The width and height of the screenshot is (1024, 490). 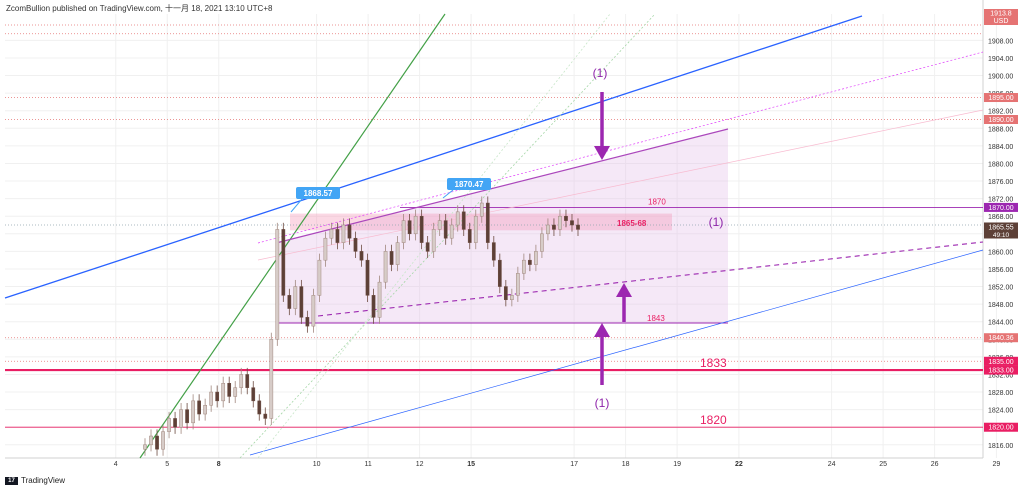 I want to click on y-tick-label: 1828.00, so click(x=1000, y=393).